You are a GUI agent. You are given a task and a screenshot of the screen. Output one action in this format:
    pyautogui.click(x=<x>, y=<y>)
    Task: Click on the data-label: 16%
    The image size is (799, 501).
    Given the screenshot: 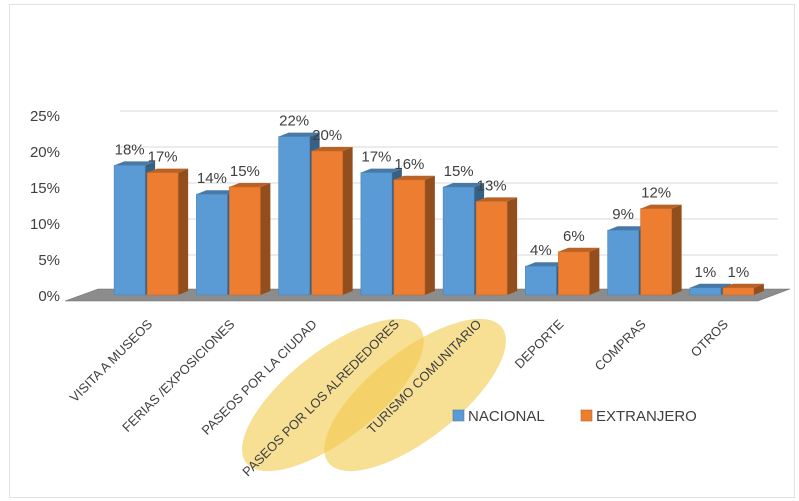 What is the action you would take?
    pyautogui.click(x=409, y=164)
    